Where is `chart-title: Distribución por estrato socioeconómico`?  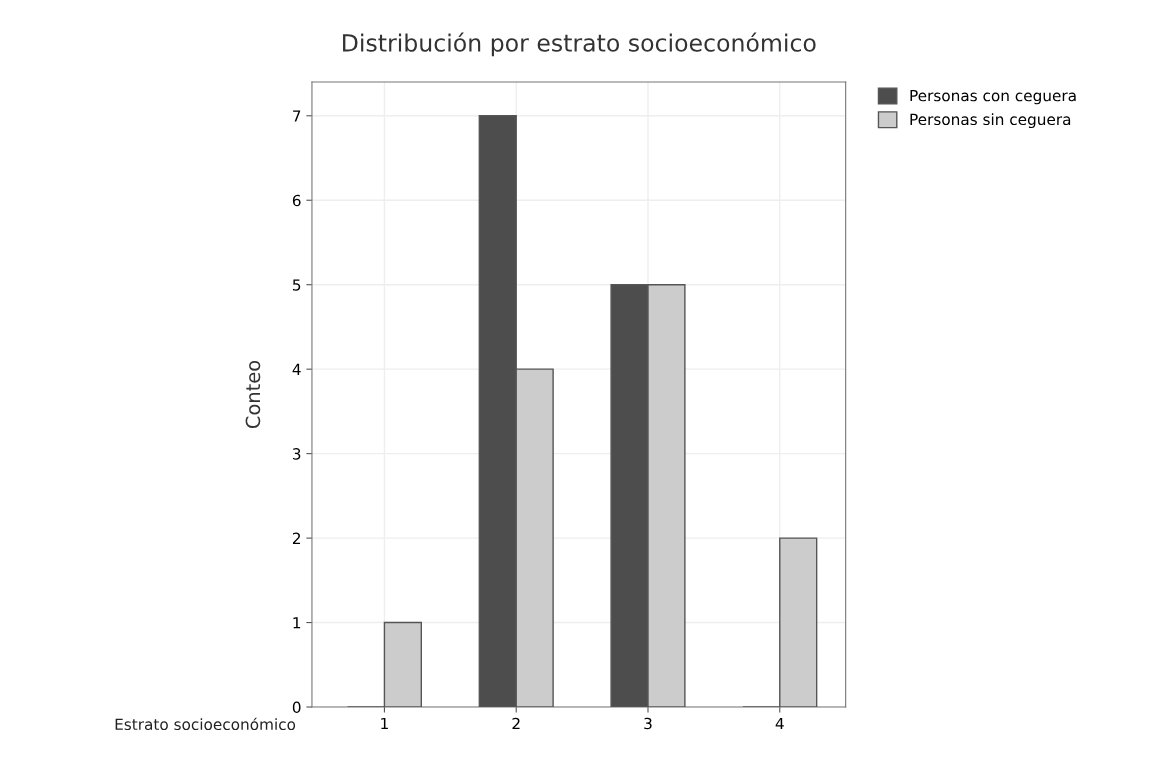 chart-title: Distribución por estrato socioeconómico is located at coordinates (579, 44).